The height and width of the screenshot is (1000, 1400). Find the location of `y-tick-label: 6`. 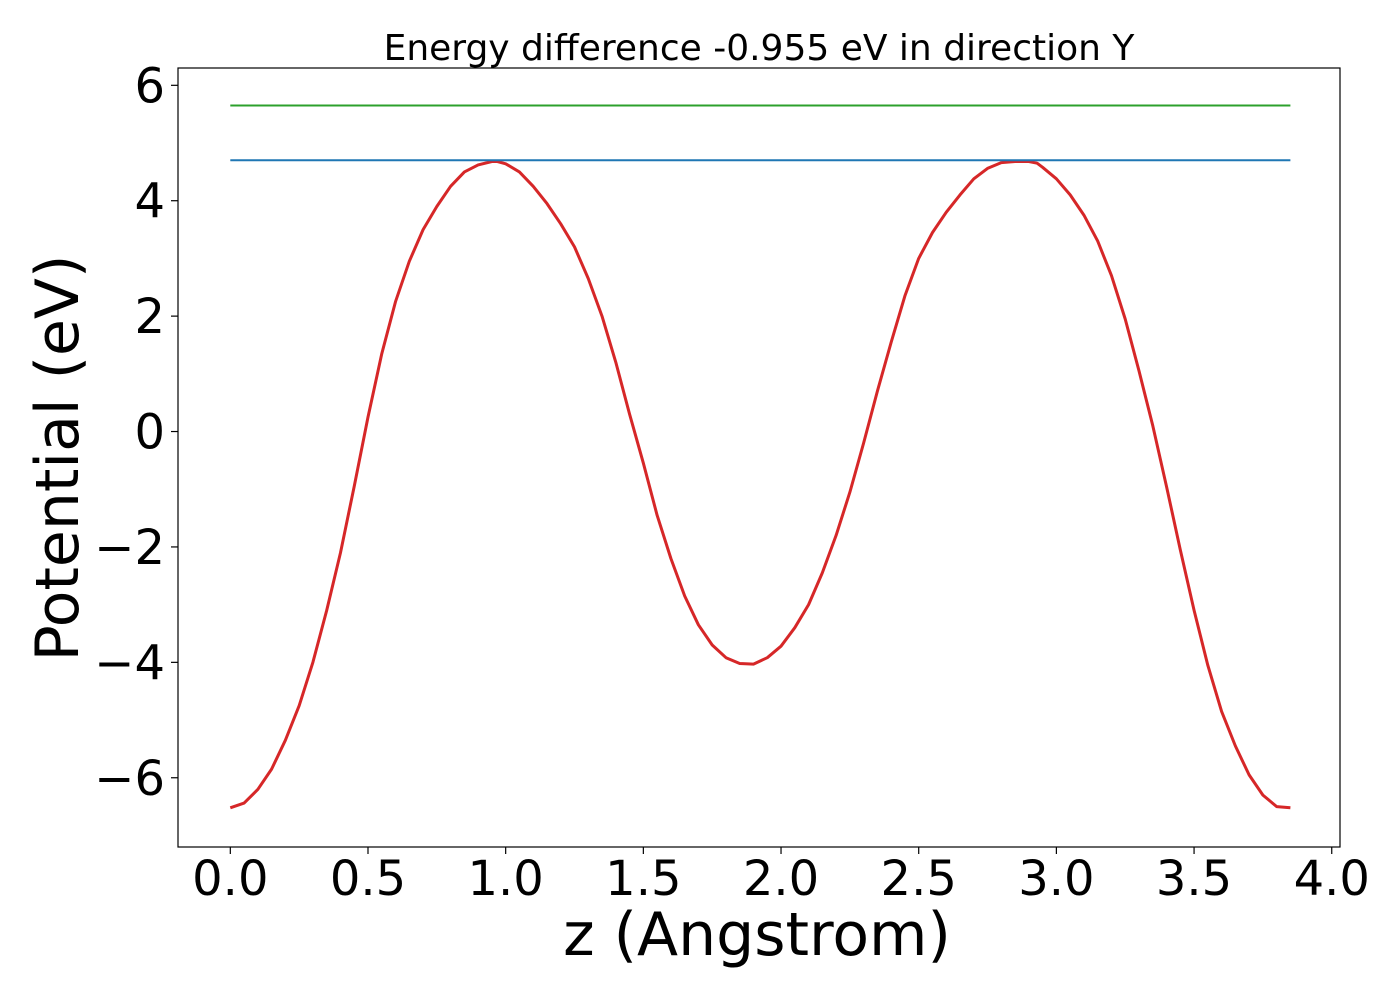

y-tick-label: 6 is located at coordinates (149, 86).